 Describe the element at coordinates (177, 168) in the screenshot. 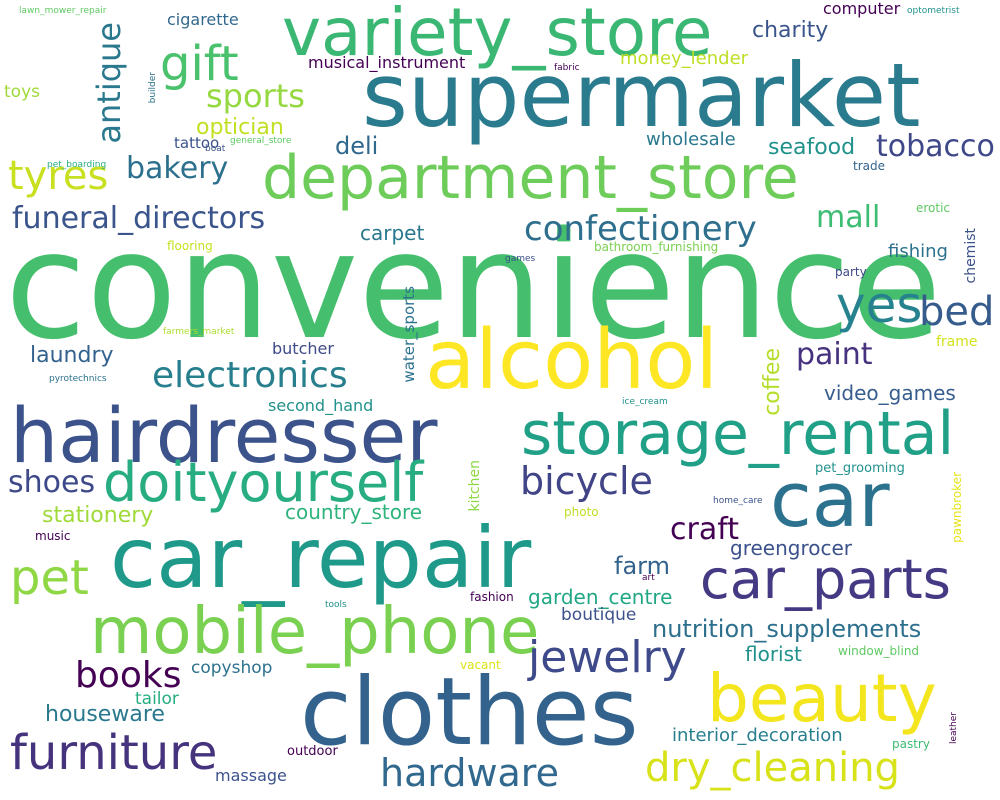

I see `word-bakery: bakery` at that location.